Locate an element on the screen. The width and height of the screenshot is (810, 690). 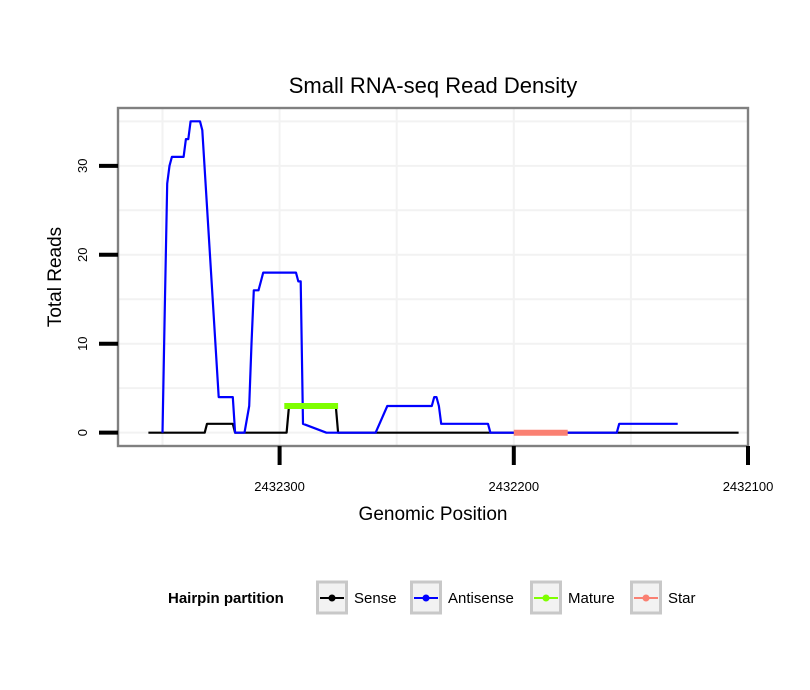
x-tick-label: 2432100 is located at coordinates (748, 486).